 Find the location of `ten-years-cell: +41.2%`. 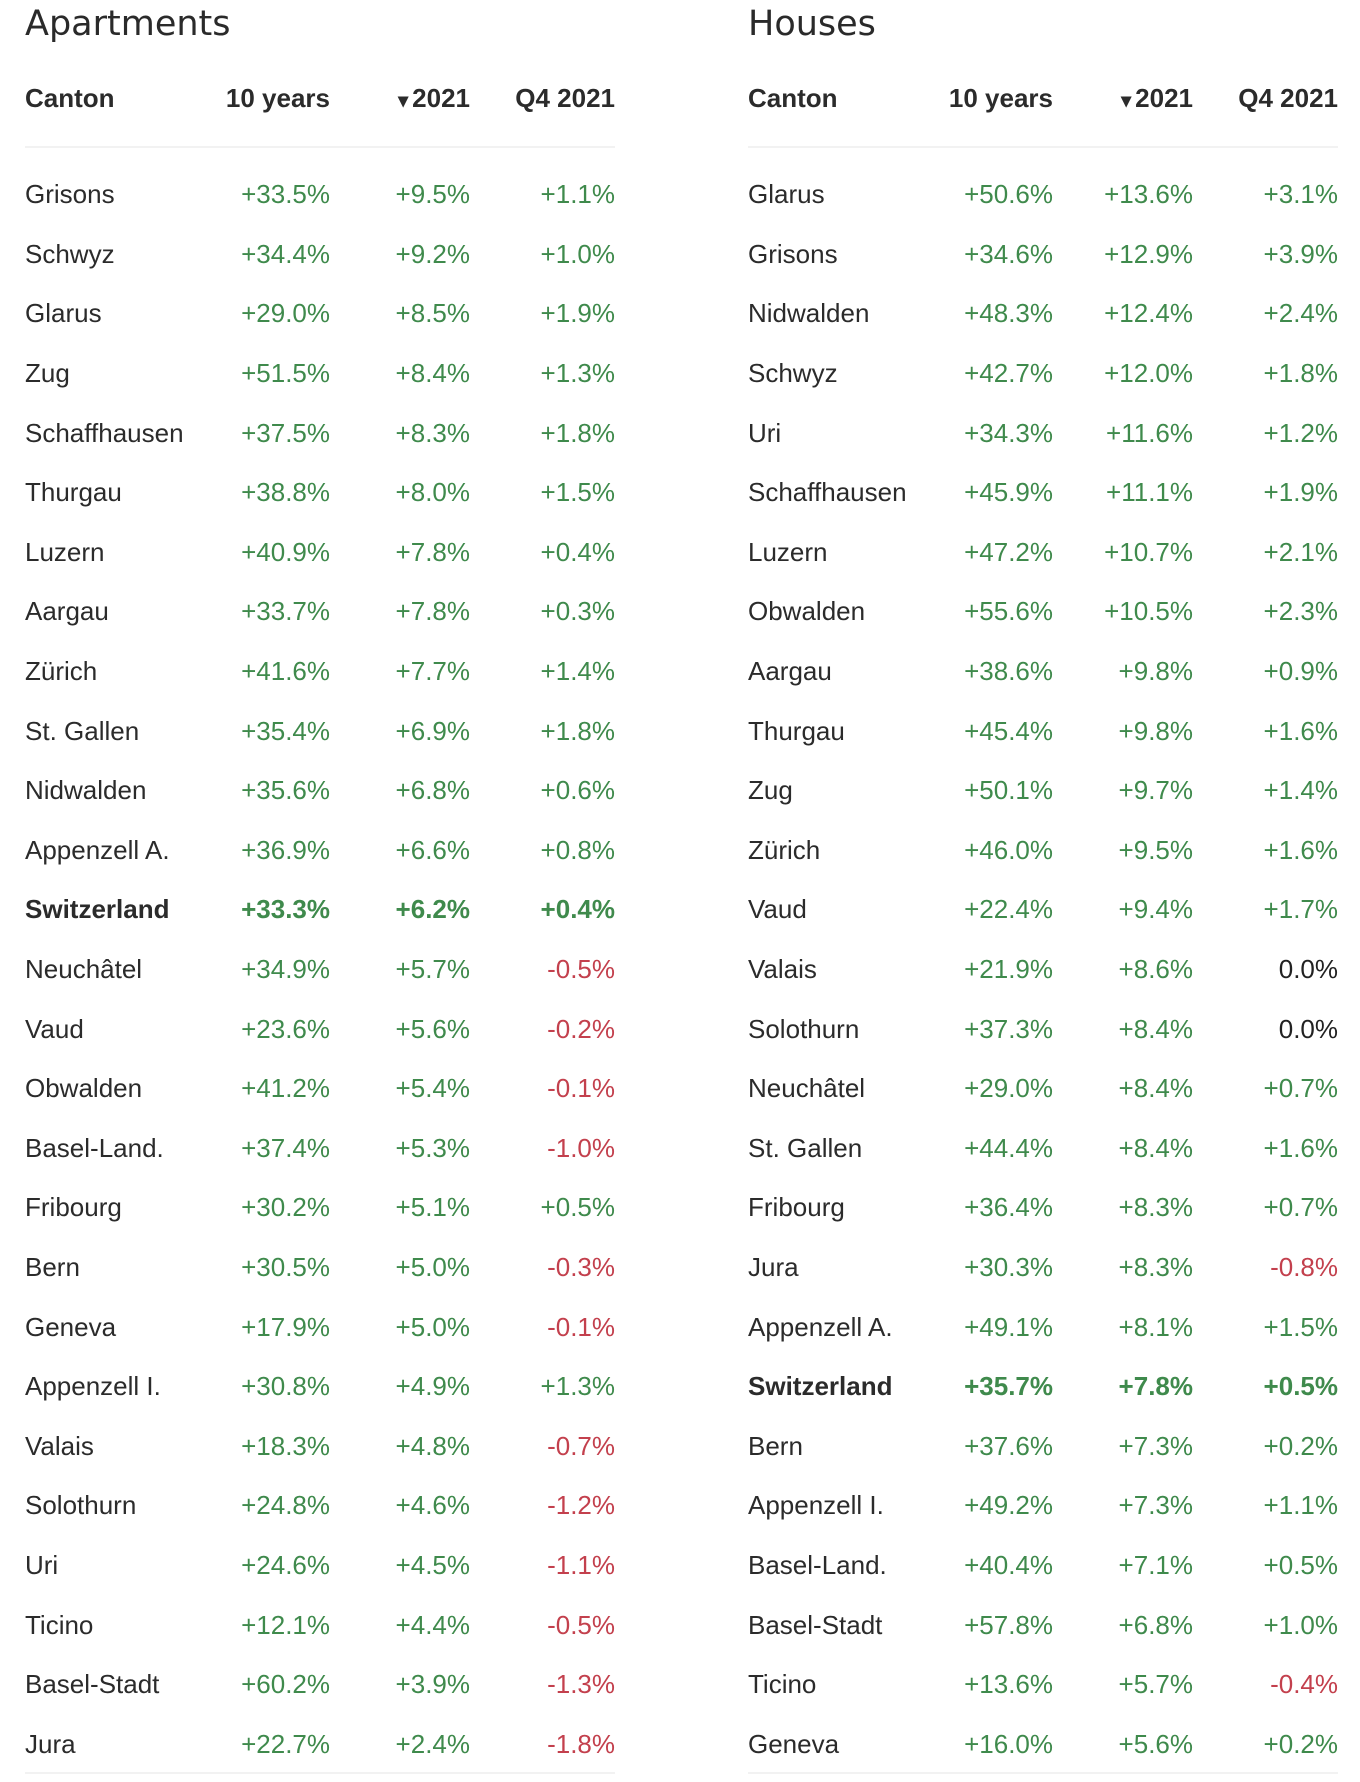

ten-years-cell: +41.2% is located at coordinates (285, 1088).